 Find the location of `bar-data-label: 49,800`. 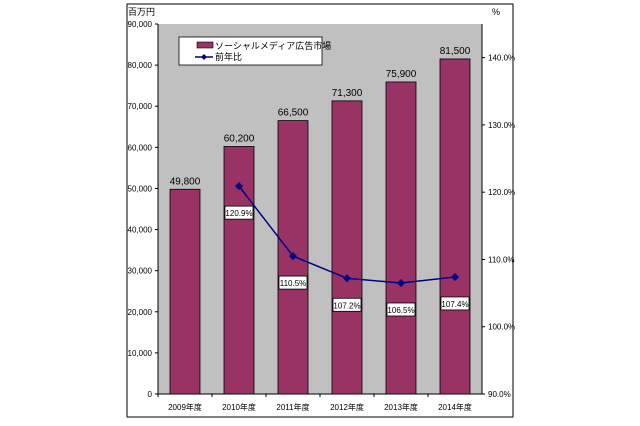

bar-data-label: 49,800 is located at coordinates (185, 181).